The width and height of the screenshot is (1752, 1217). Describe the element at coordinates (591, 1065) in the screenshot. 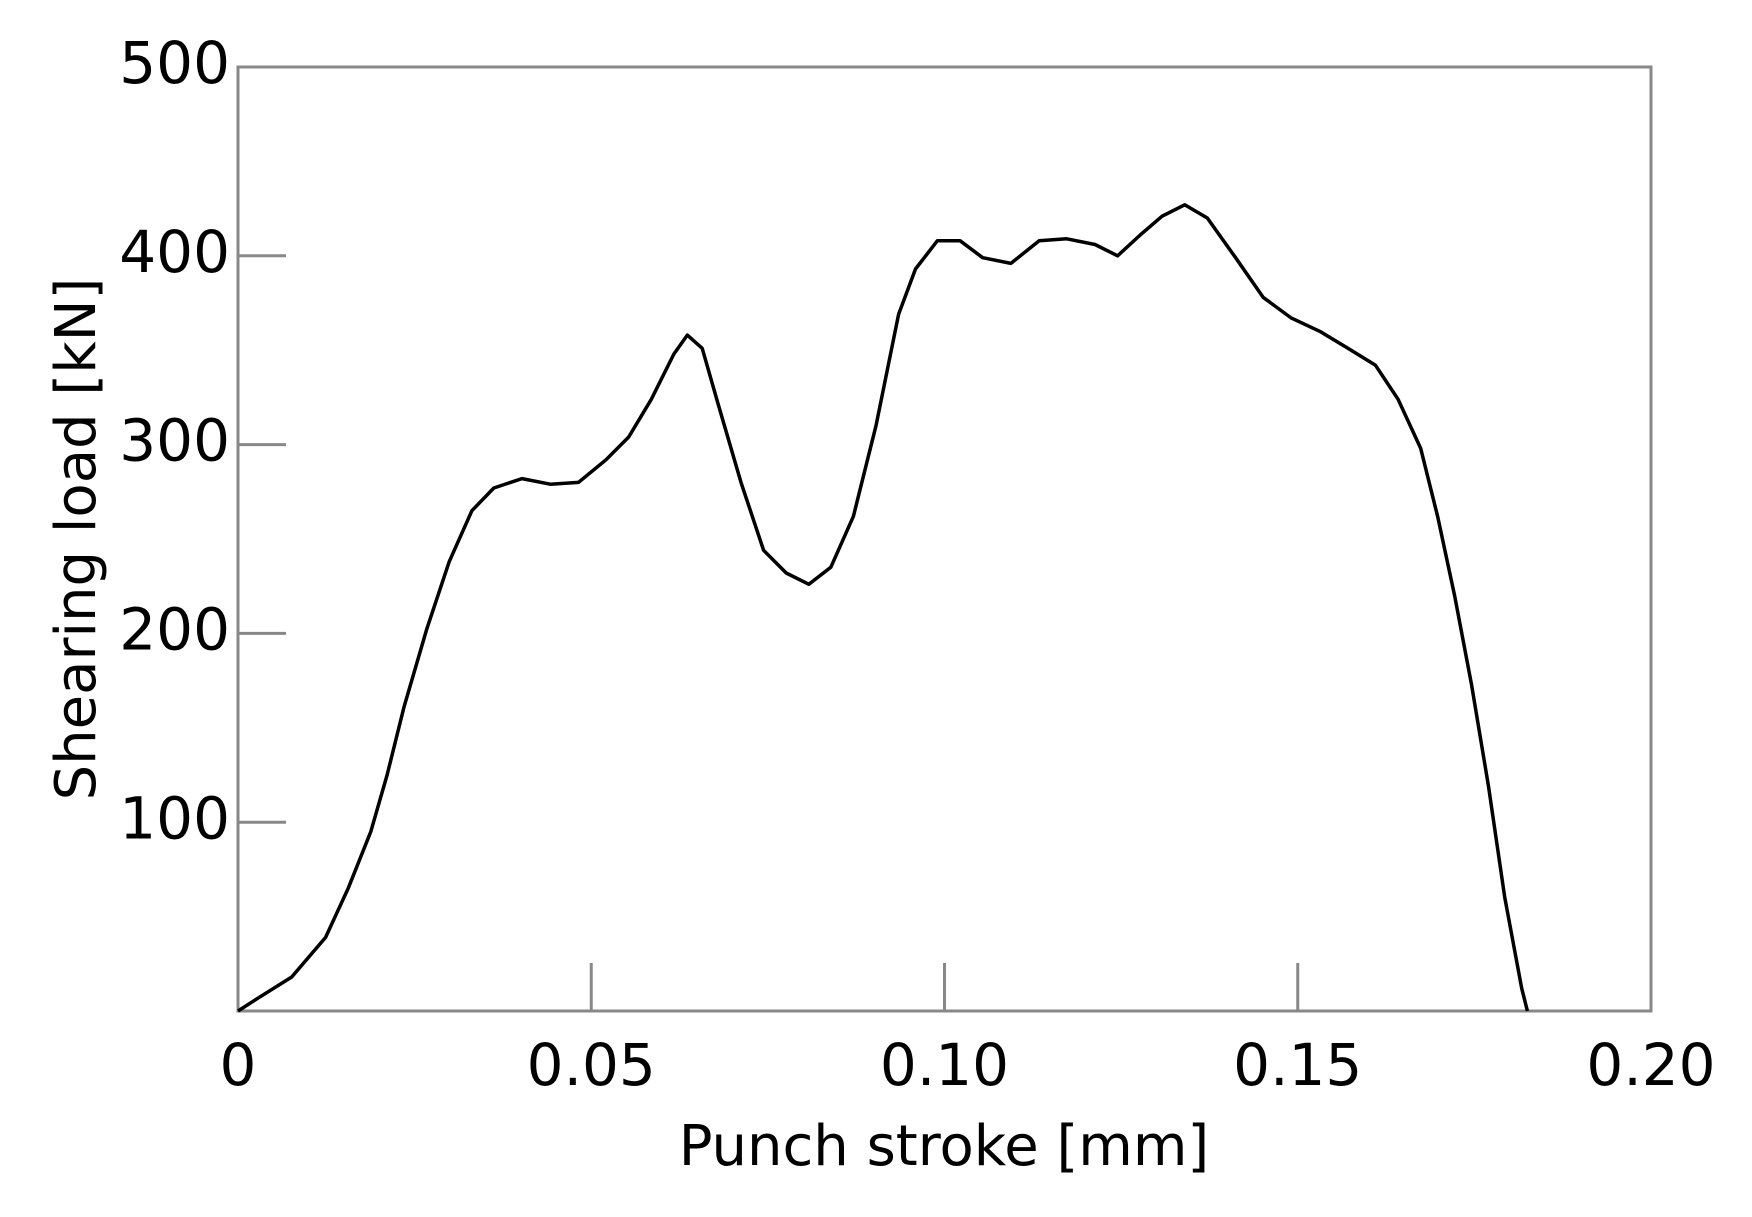

I see `x-tick-label: 0.05` at that location.